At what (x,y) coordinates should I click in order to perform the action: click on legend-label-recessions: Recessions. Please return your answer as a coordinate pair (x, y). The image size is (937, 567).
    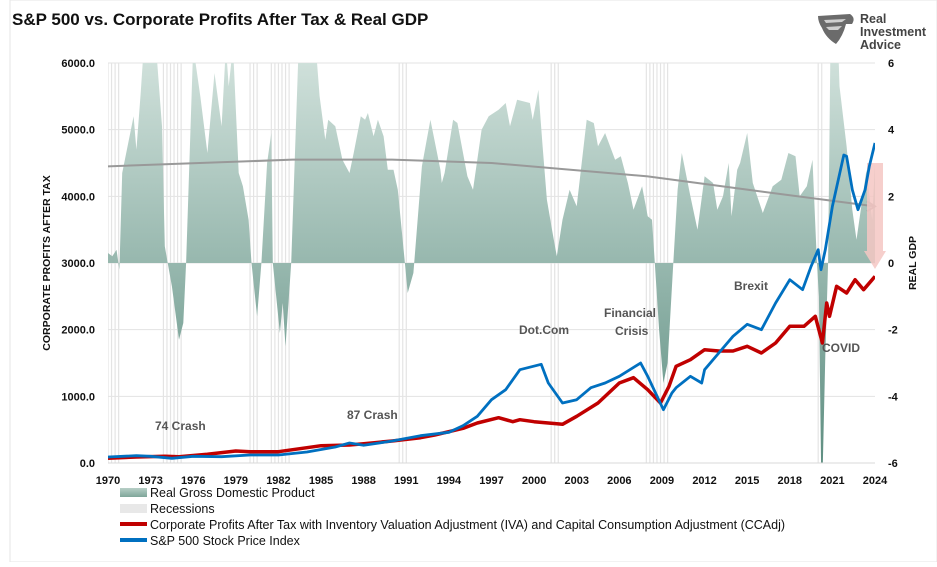
    Looking at the image, I should click on (182, 509).